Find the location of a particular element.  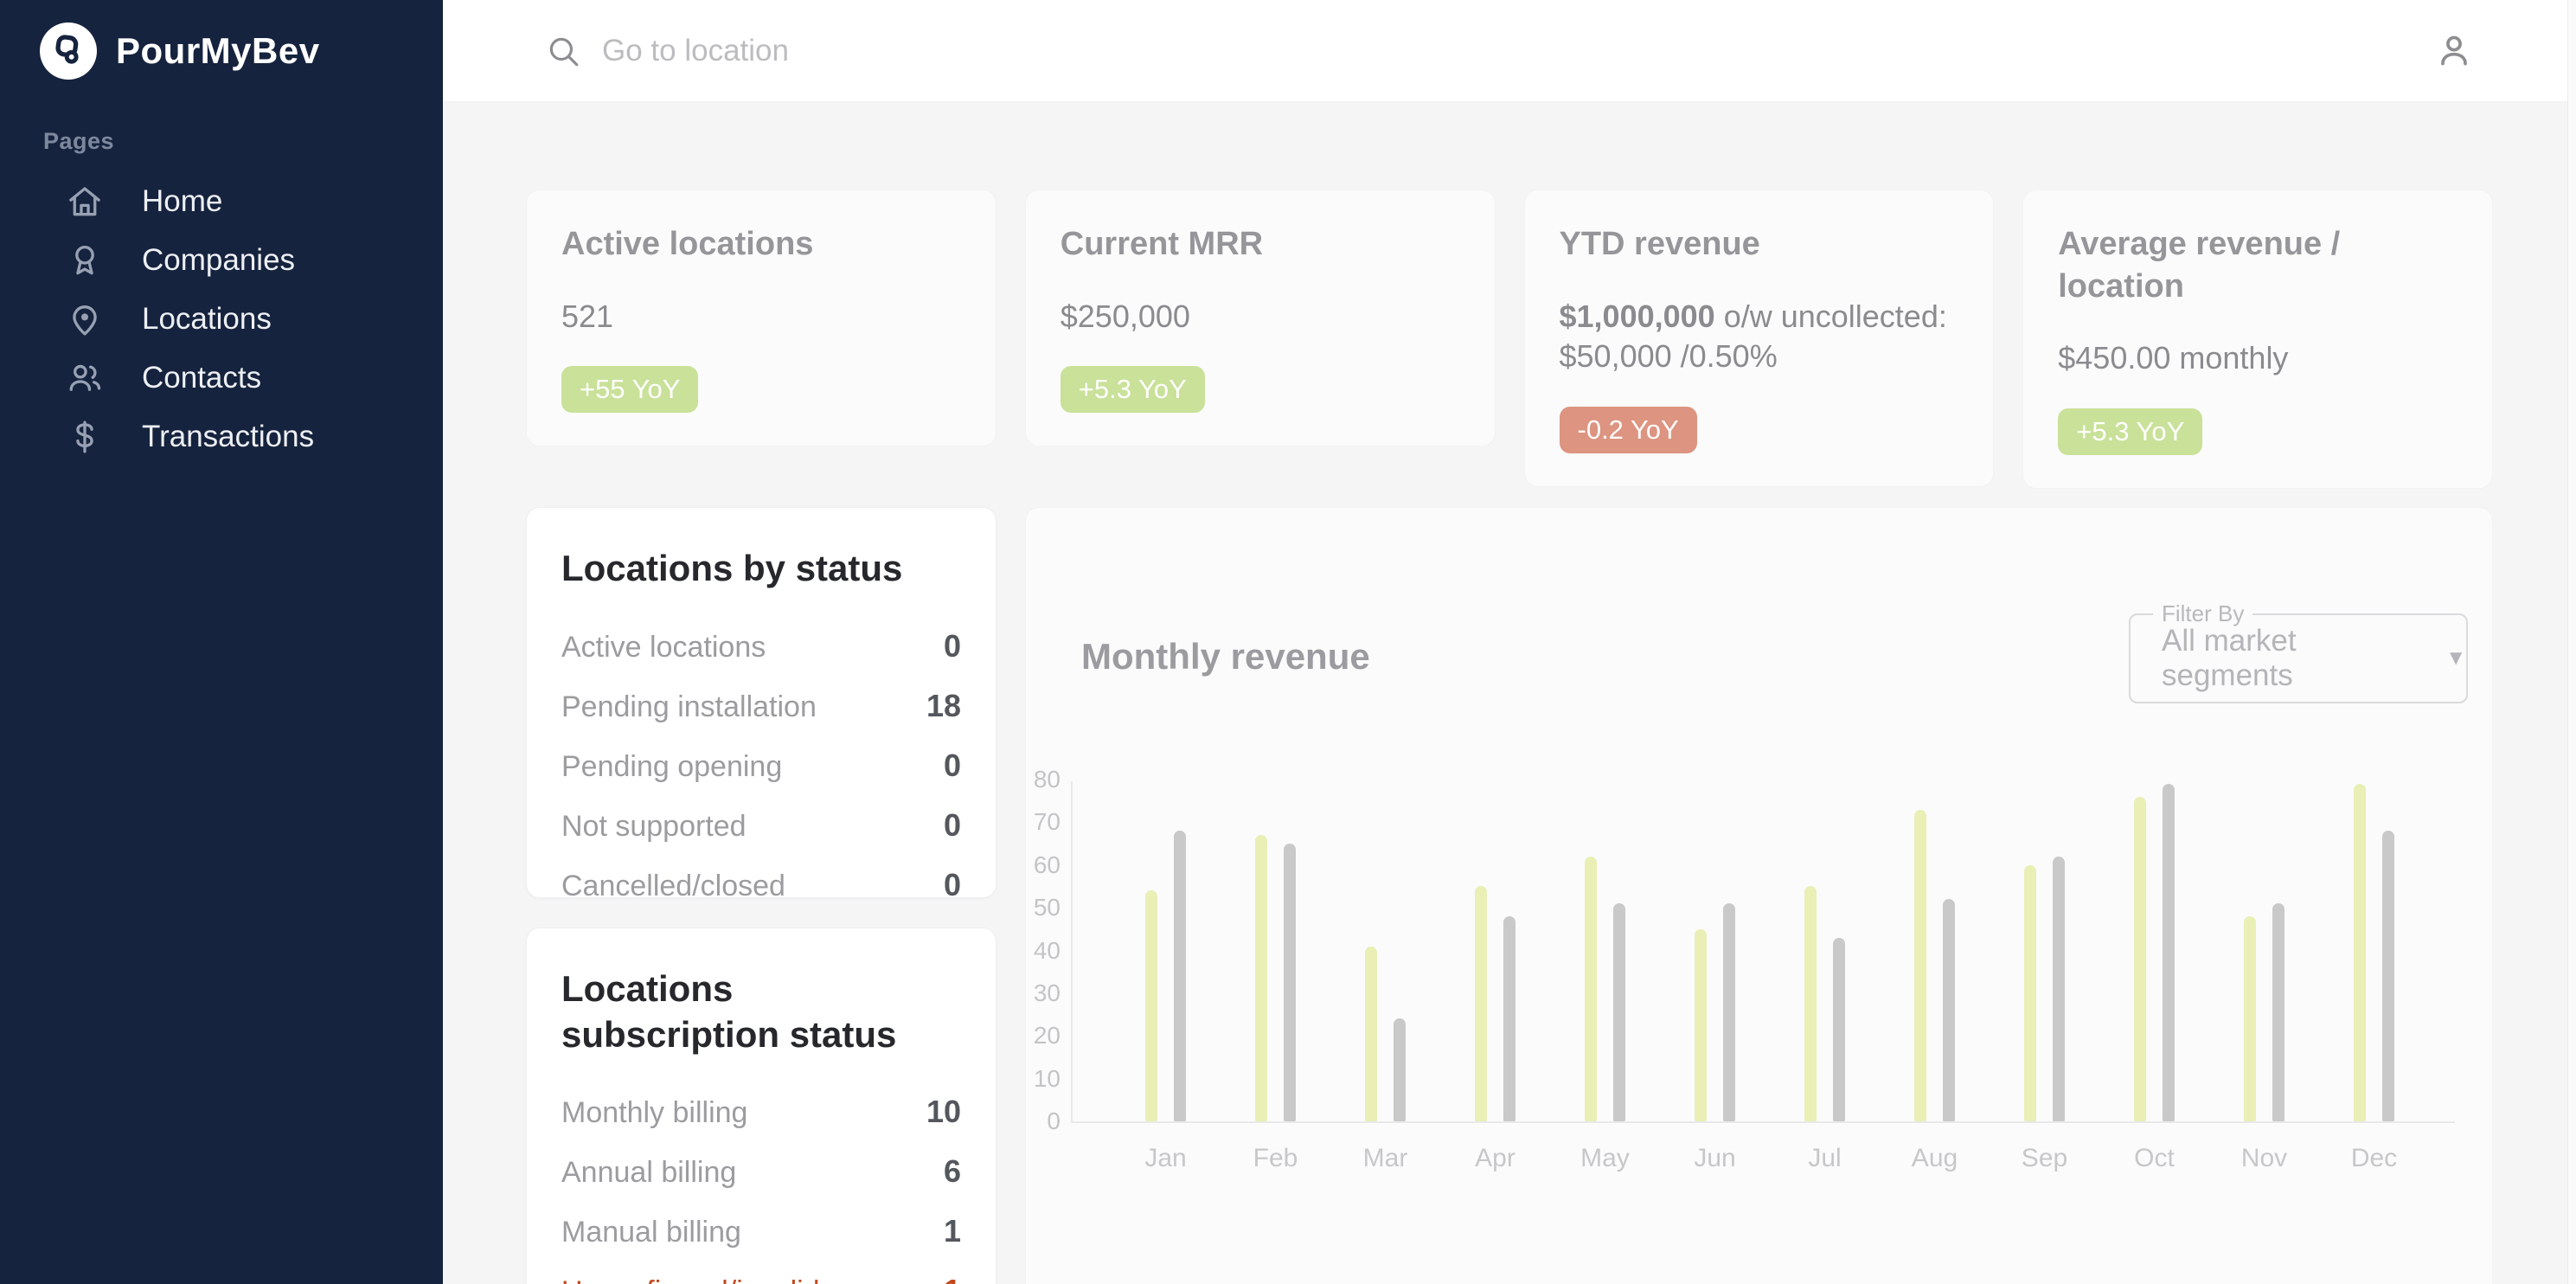

home-icon is located at coordinates (85, 202).